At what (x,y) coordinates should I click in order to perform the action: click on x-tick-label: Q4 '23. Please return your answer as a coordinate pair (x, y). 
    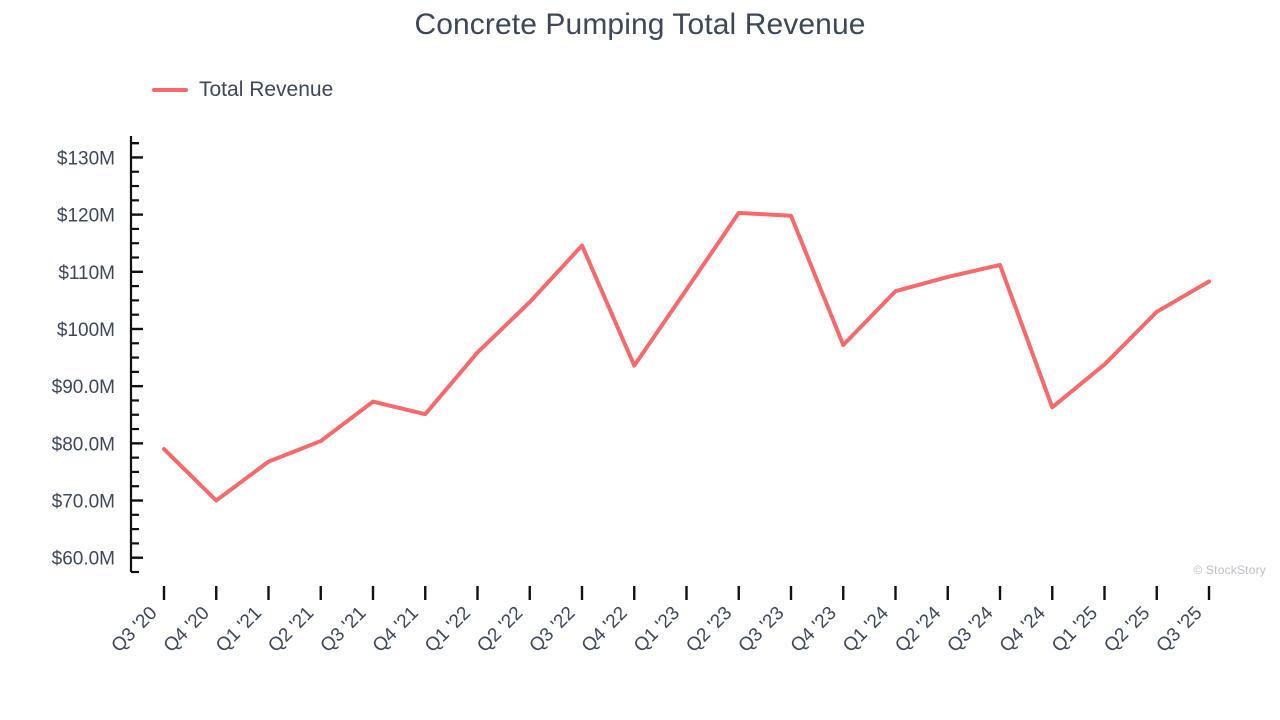
    Looking at the image, I should click on (814, 630).